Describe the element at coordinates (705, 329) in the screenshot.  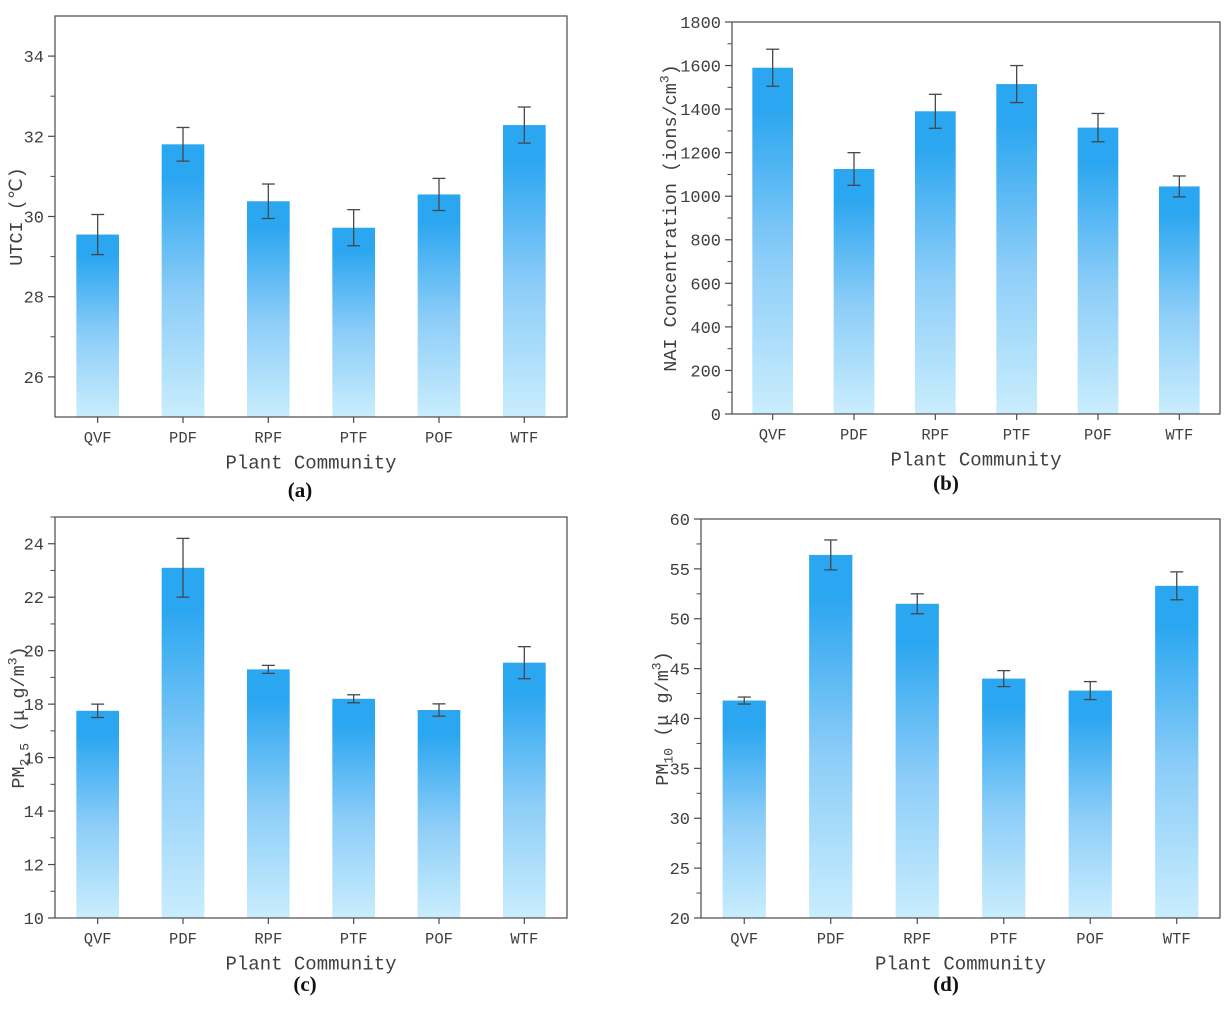
I see `y-tick-label-400: 400` at that location.